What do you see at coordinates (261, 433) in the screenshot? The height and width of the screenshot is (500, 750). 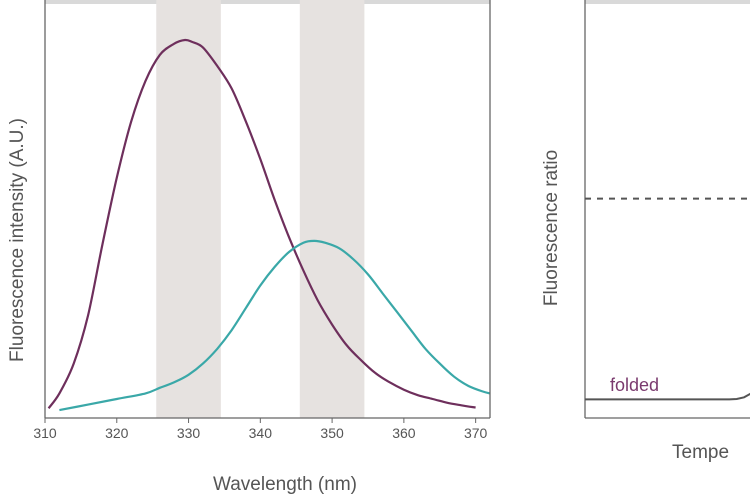 I see `x-tick-label: 340` at bounding box center [261, 433].